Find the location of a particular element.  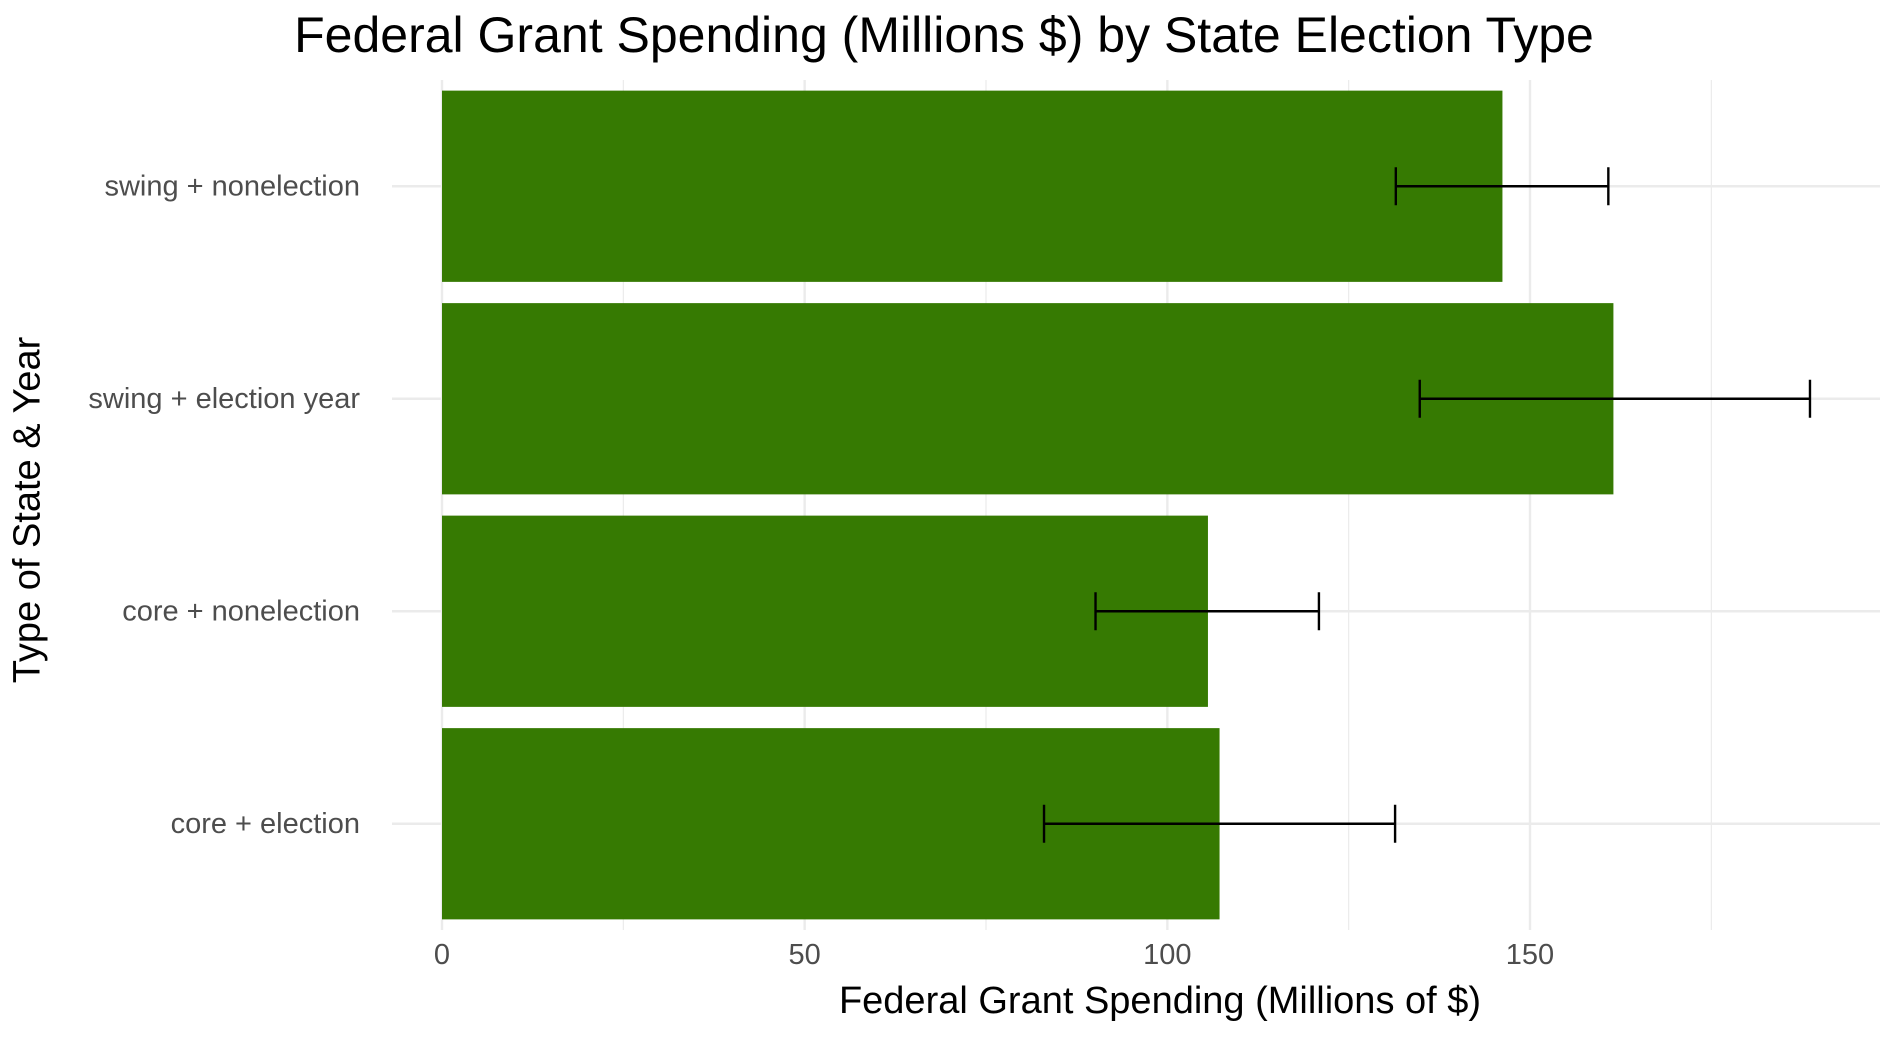

x-tick-label: 100 is located at coordinates (1167, 955).